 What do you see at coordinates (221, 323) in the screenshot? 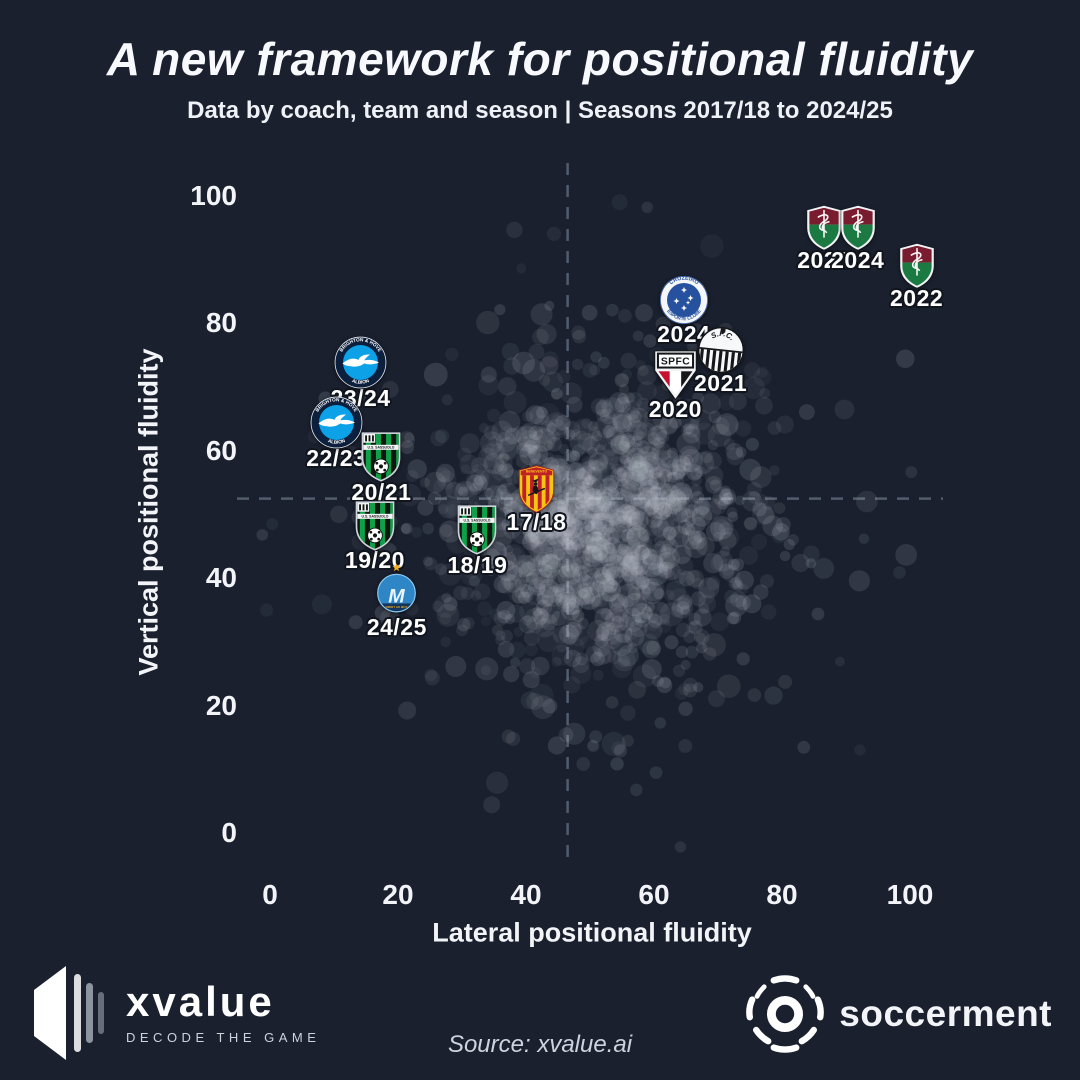
I see `y-tick-label: 80` at bounding box center [221, 323].